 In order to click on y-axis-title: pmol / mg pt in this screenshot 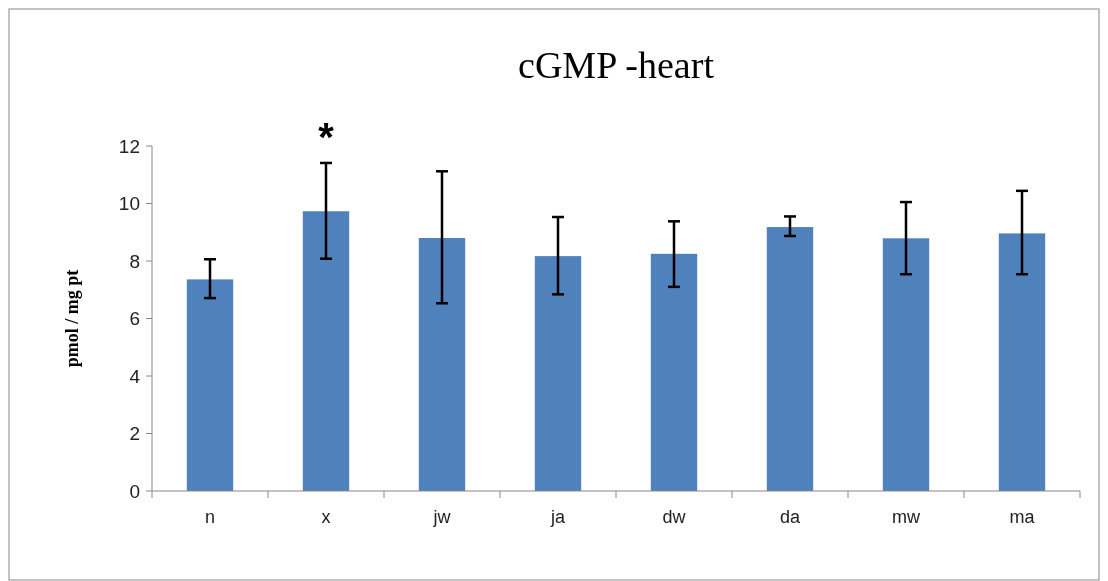, I will do `click(72, 318)`.